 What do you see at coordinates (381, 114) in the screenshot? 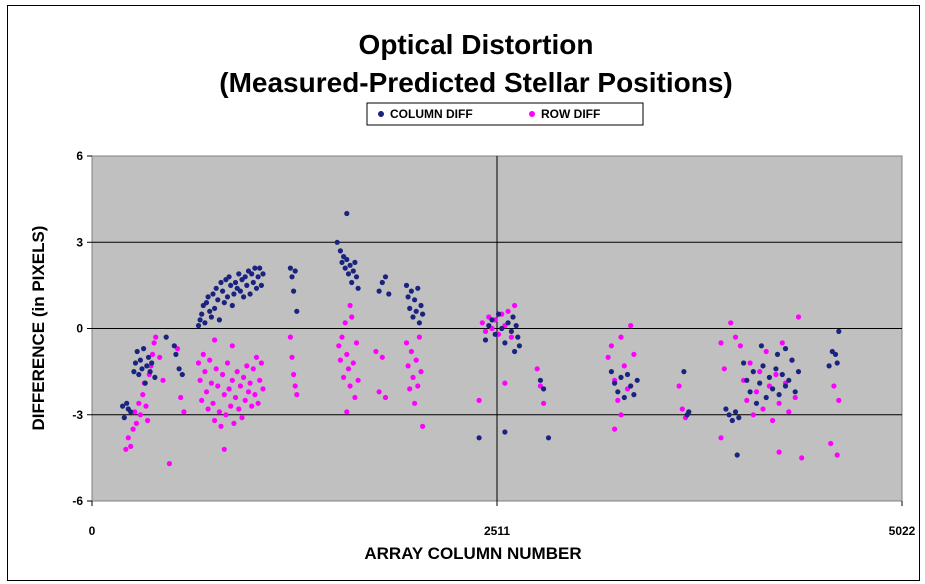
I see `legend-marker-column-diff` at bounding box center [381, 114].